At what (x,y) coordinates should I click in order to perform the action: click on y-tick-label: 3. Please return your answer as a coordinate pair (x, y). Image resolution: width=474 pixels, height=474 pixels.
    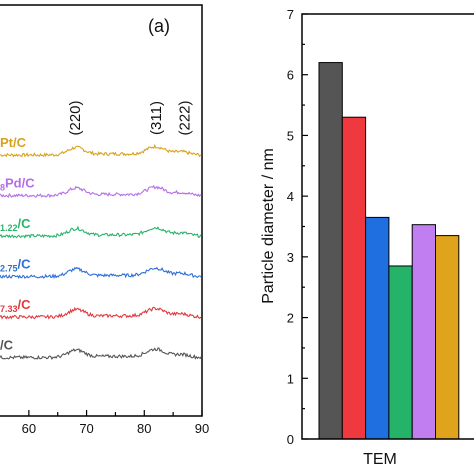
    Looking at the image, I should click on (290, 257).